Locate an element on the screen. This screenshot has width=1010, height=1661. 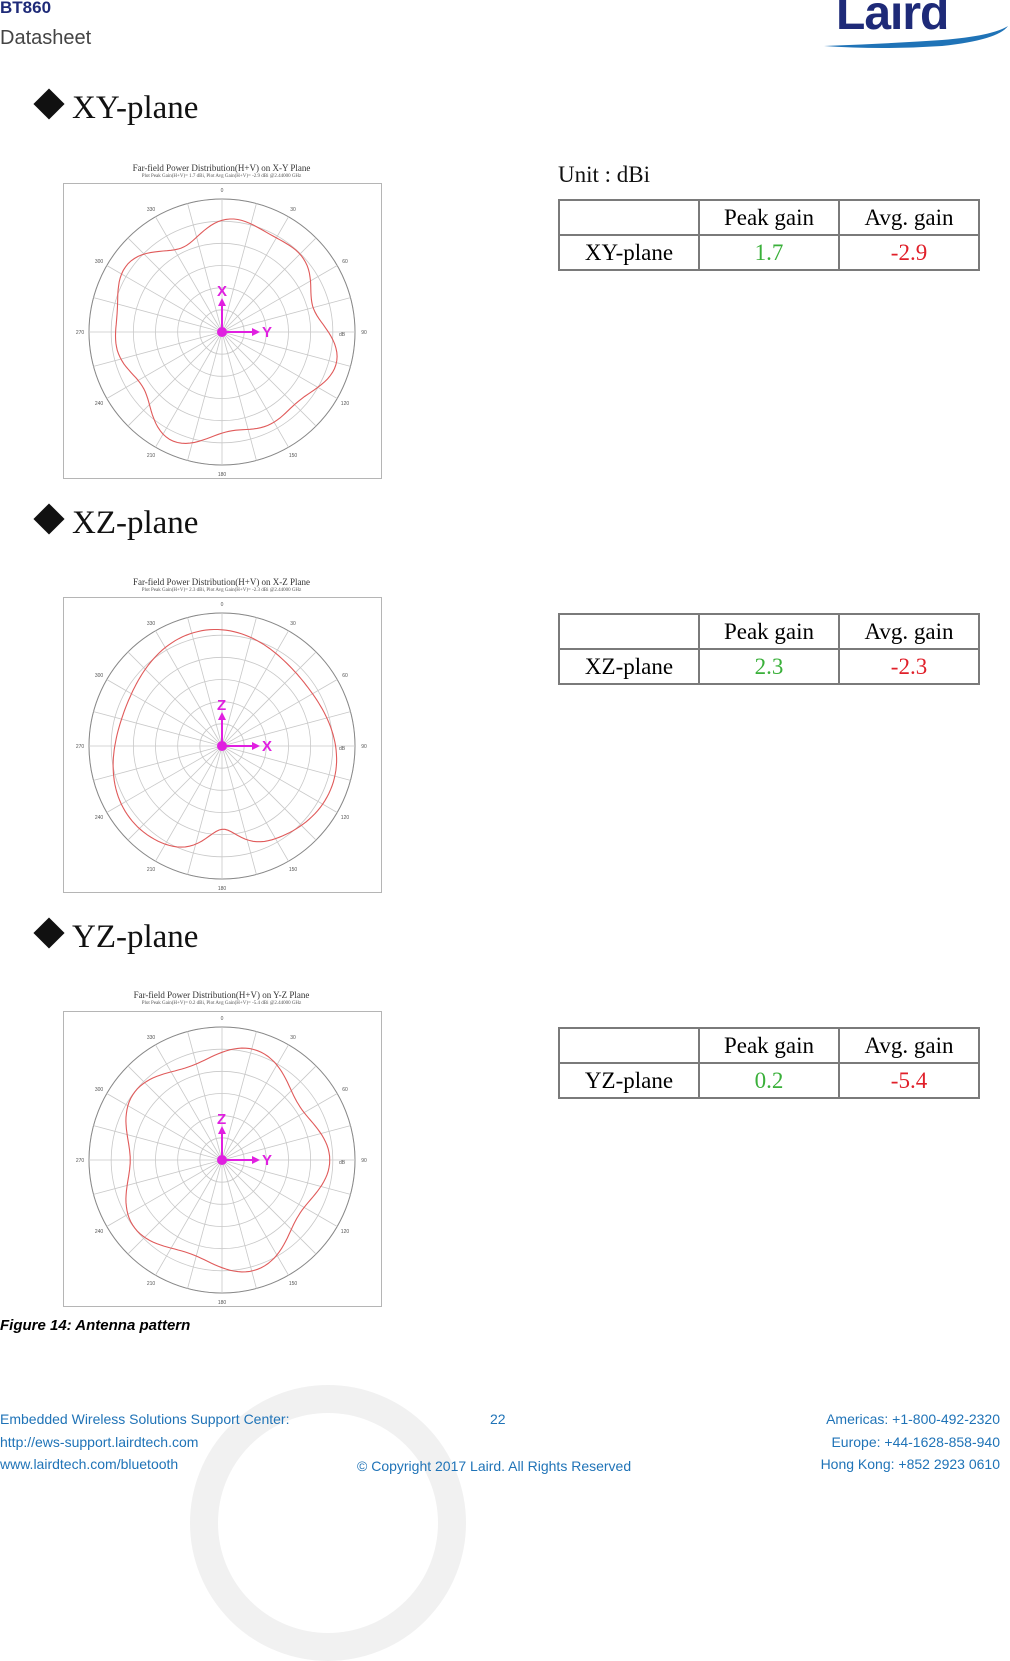
gain-table-xz: Peak gain Avg. gain XZ-plane 2.3 -2.3 is located at coordinates (769, 649).